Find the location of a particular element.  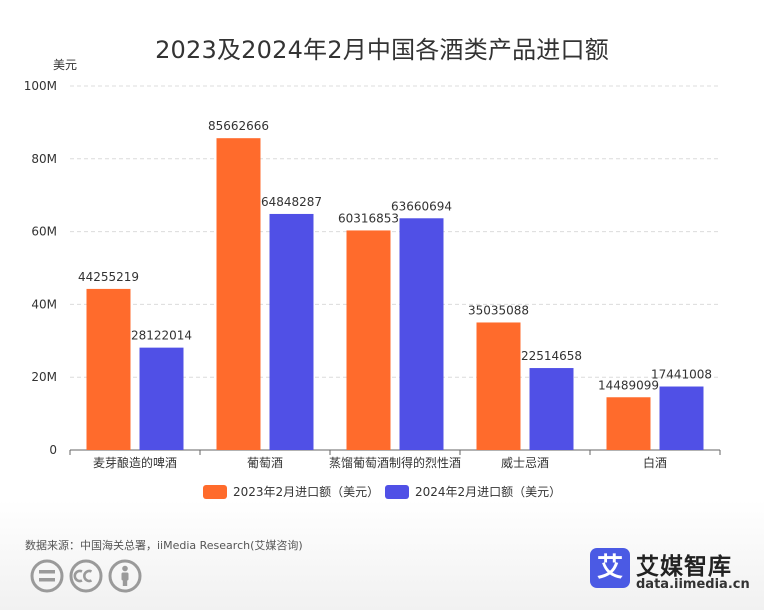

data-label: 64848287 is located at coordinates (291, 202).